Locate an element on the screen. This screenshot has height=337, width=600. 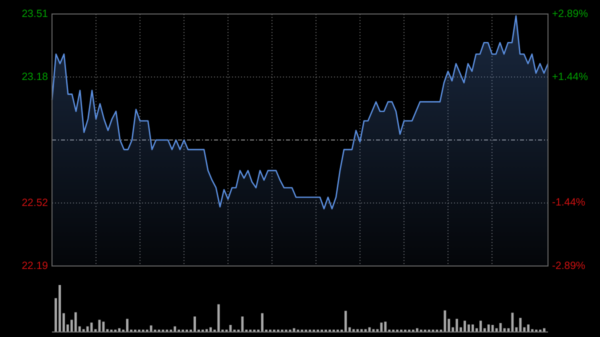
y2-tick-label: +1.44% is located at coordinates (570, 77).